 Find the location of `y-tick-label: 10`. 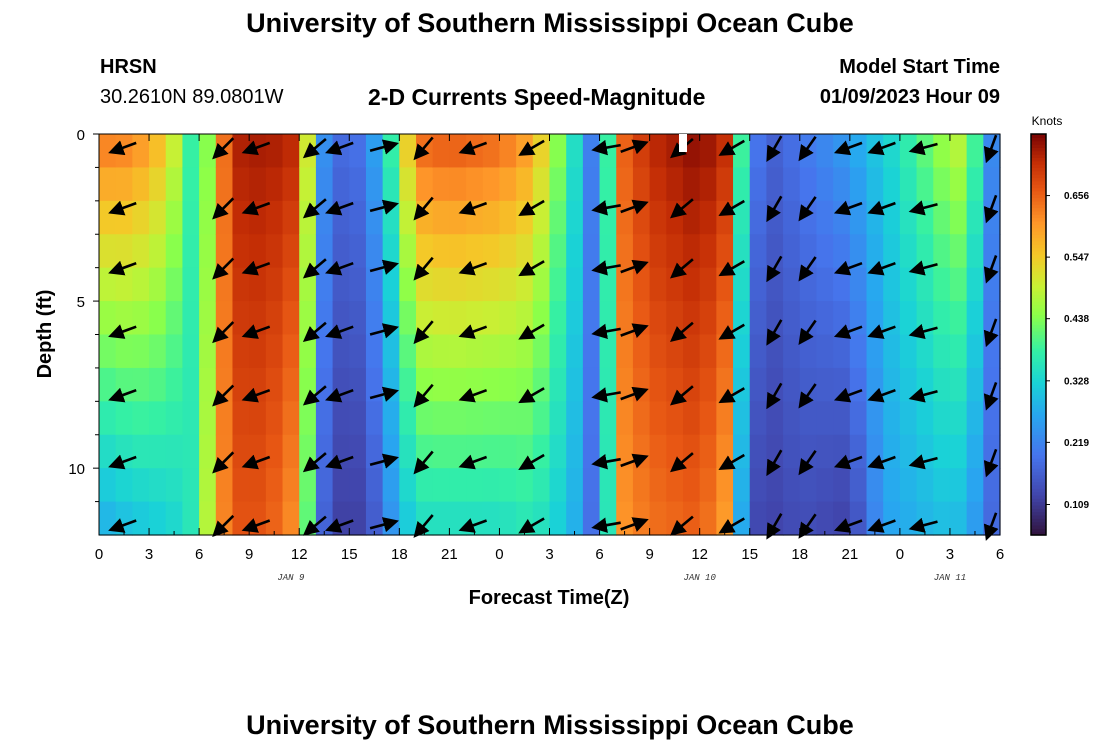

y-tick-label: 10 is located at coordinates (76, 469).